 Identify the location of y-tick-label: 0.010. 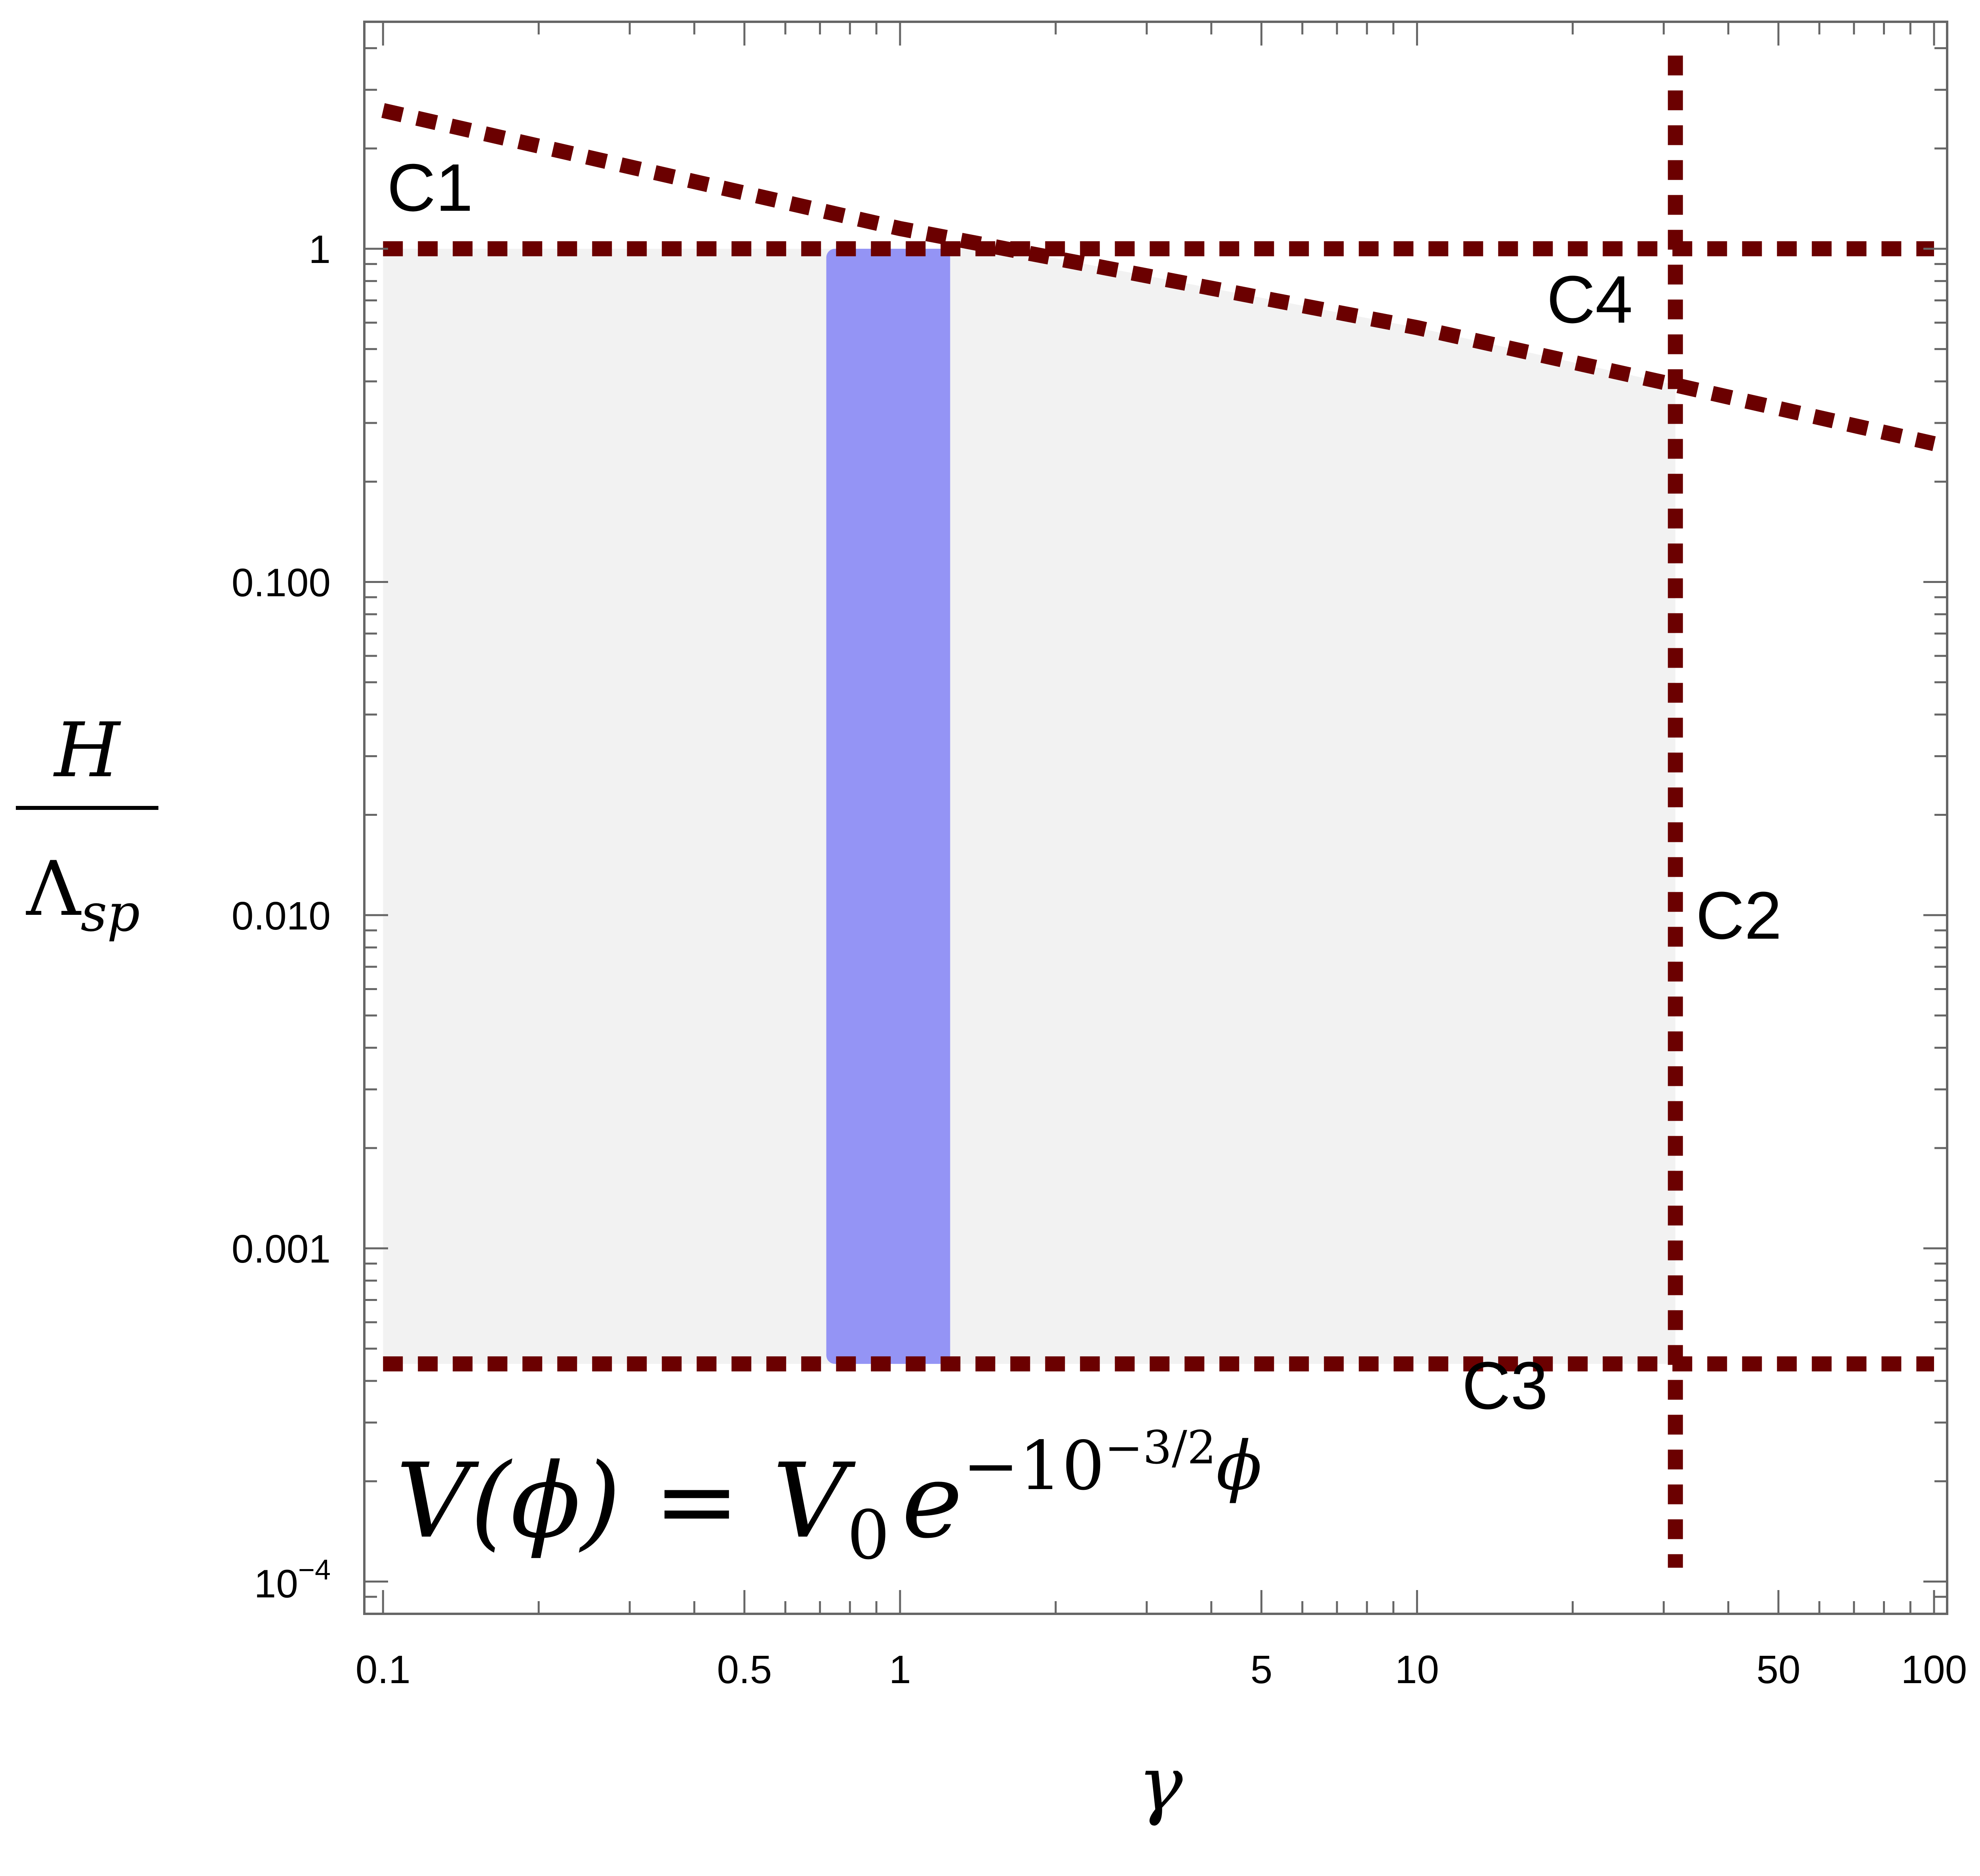
(281, 916).